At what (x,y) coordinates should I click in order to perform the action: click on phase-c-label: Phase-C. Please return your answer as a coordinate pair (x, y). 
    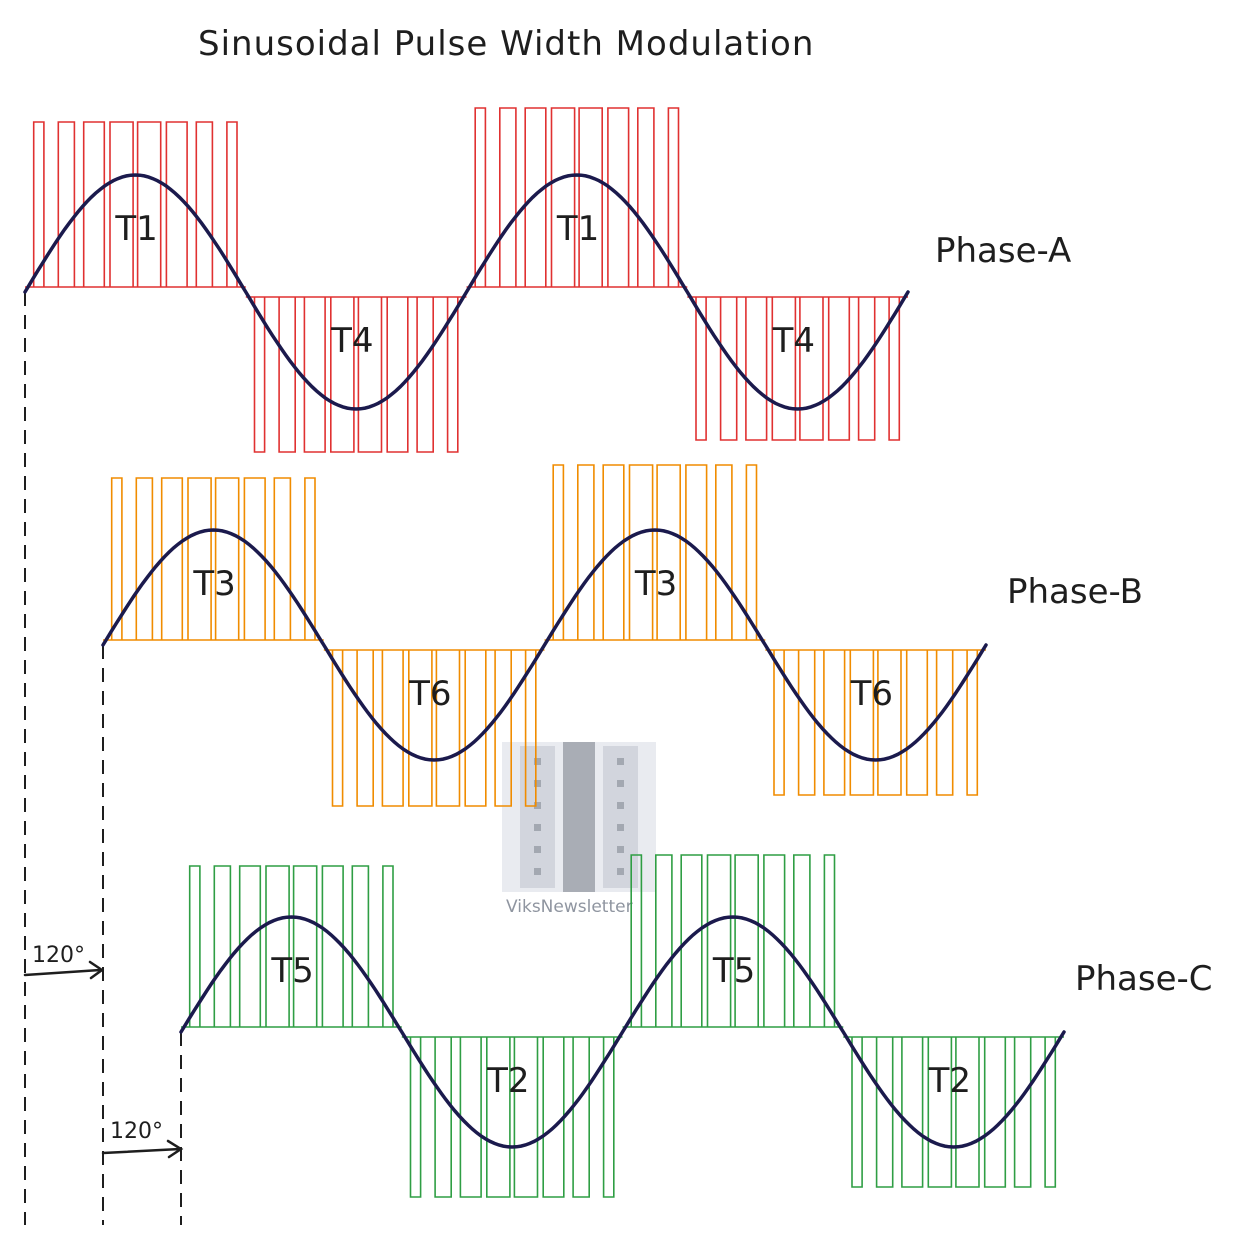
    Looking at the image, I should click on (1144, 979).